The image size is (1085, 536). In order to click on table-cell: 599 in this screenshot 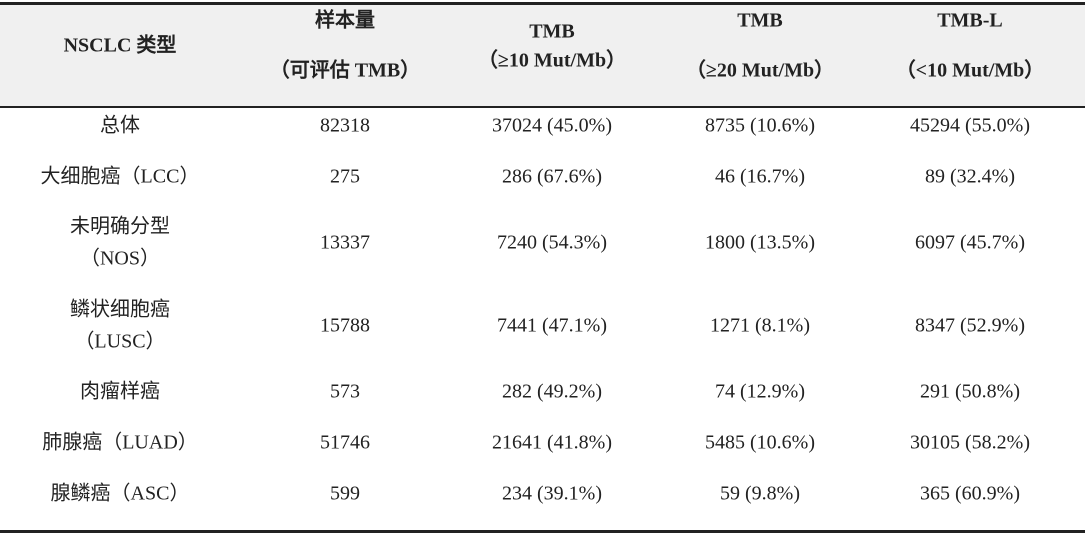, I will do `click(345, 494)`.